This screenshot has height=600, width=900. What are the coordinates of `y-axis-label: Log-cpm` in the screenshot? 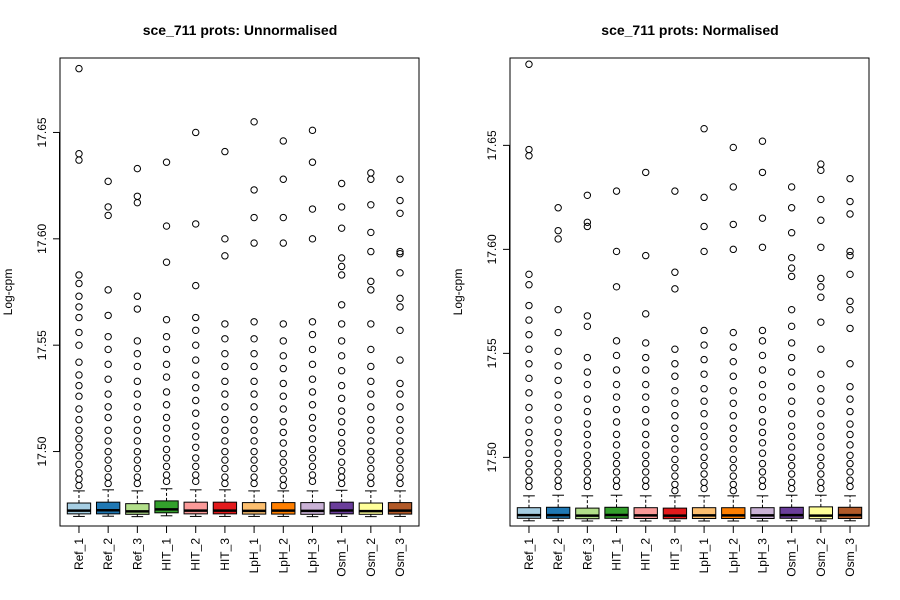 It's located at (8, 292).